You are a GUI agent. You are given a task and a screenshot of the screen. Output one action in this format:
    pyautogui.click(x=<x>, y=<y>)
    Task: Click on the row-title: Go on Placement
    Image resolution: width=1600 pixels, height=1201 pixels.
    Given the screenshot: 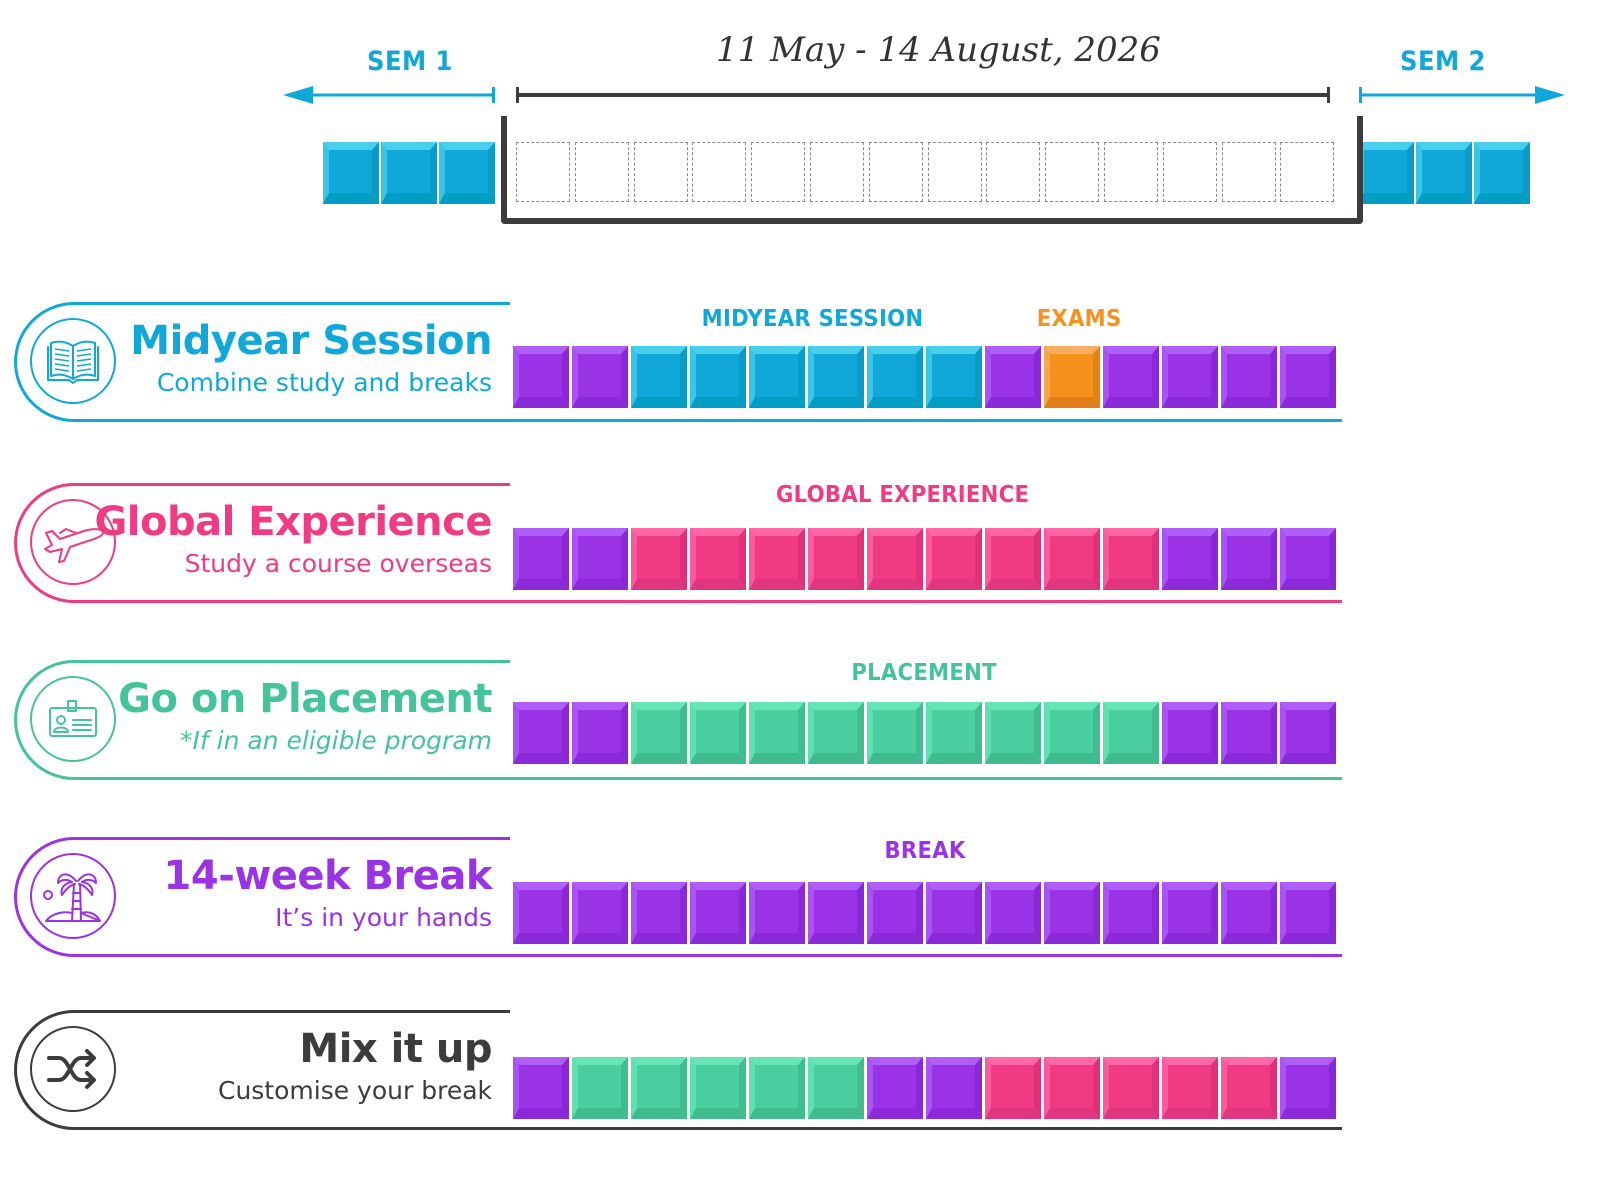 What is the action you would take?
    pyautogui.click(x=305, y=699)
    